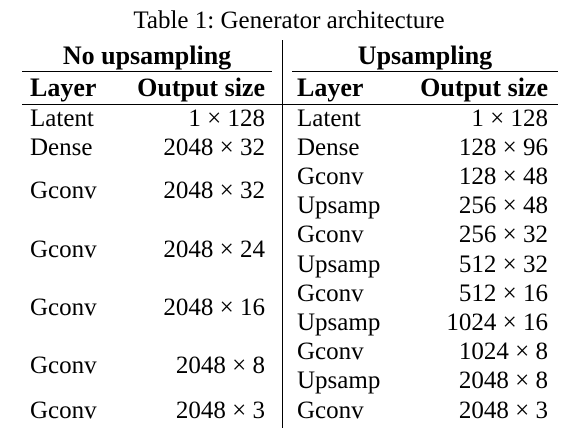  What do you see at coordinates (503, 234) in the screenshot?
I see `table-cell-size: 256 × 32` at bounding box center [503, 234].